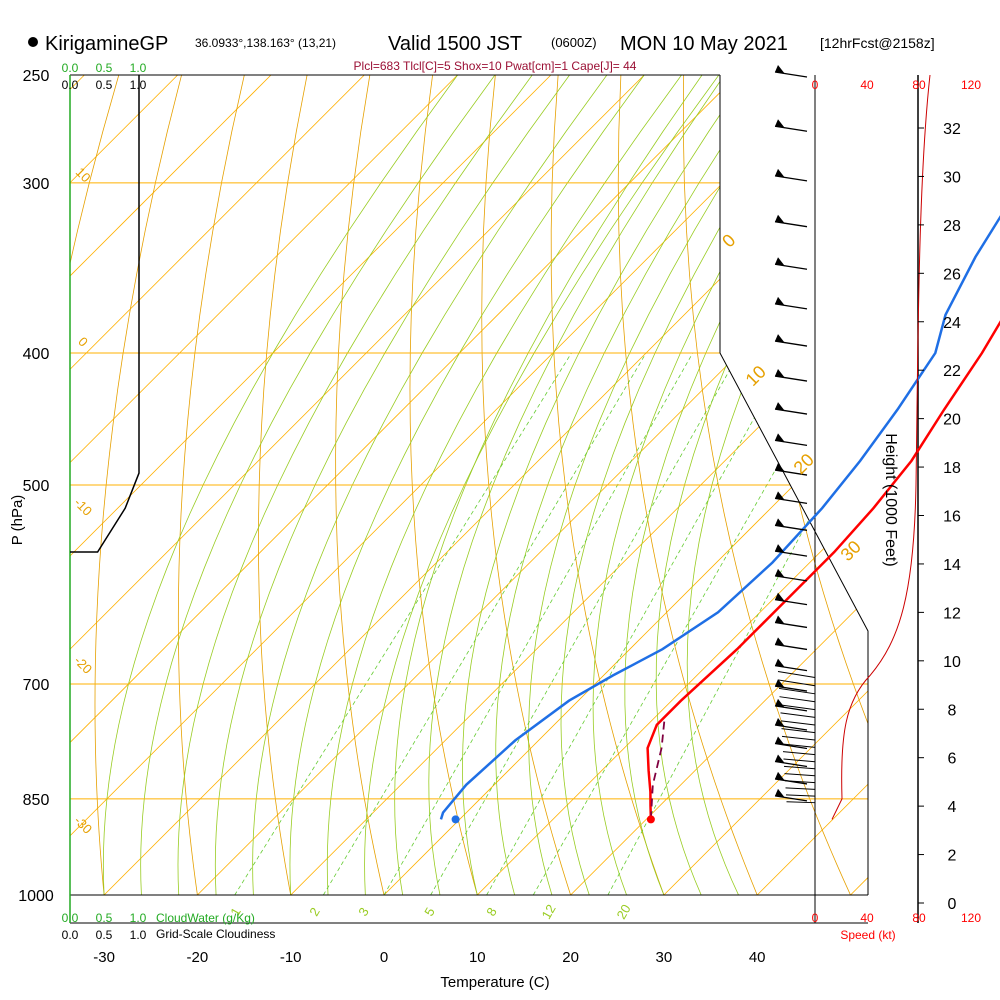 This screenshot has width=1000, height=1000. Describe the element at coordinates (952, 565) in the screenshot. I see `height-tick-label: 14` at that location.